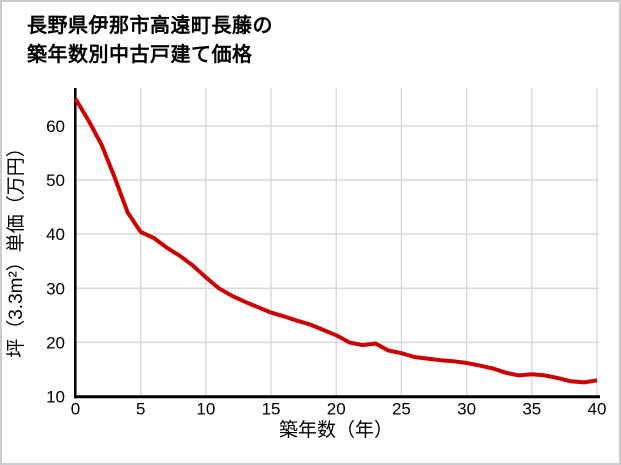 This screenshot has height=465, width=621. Describe the element at coordinates (205, 409) in the screenshot. I see `x-tick-label: 10` at that location.